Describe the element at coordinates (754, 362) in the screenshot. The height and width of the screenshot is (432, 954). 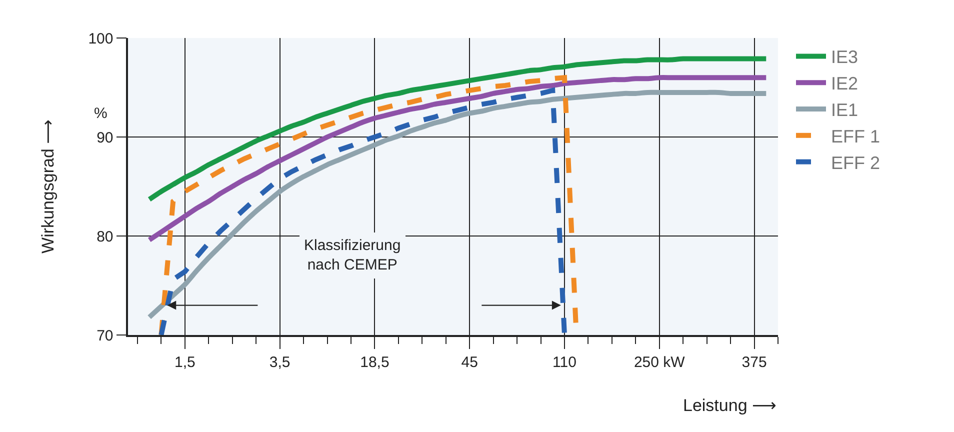
I see `x-tick-label: 375` at that location.